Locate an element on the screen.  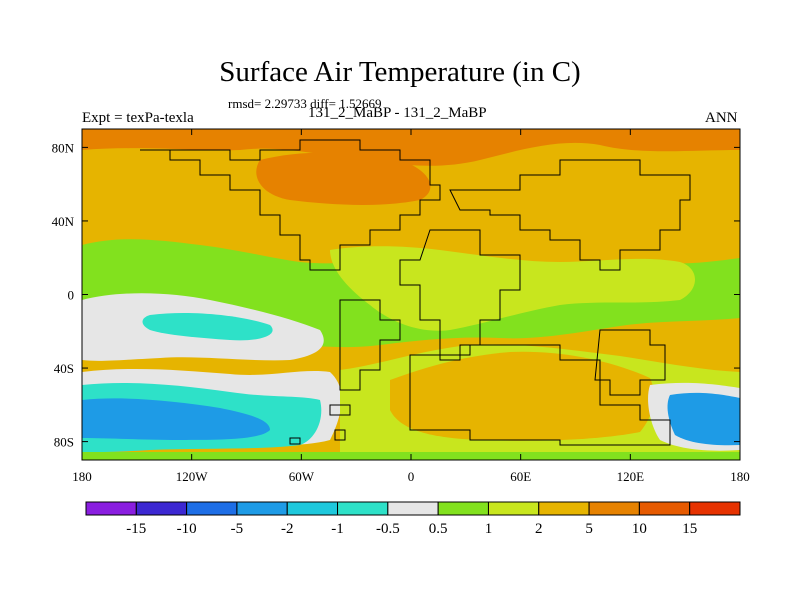
x-tick-label: 60E is located at coordinates (520, 476).